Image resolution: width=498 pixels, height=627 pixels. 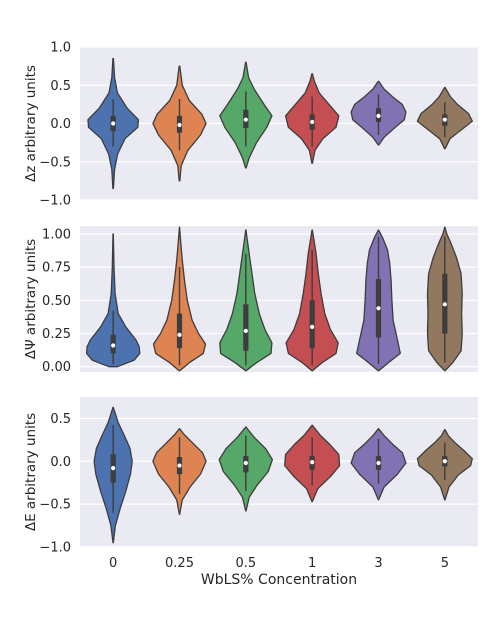 What do you see at coordinates (55, 484) in the screenshot?
I see `panel-de-y-ticks: 0.5 0.0 −0.5 −1.0` at bounding box center [55, 484].